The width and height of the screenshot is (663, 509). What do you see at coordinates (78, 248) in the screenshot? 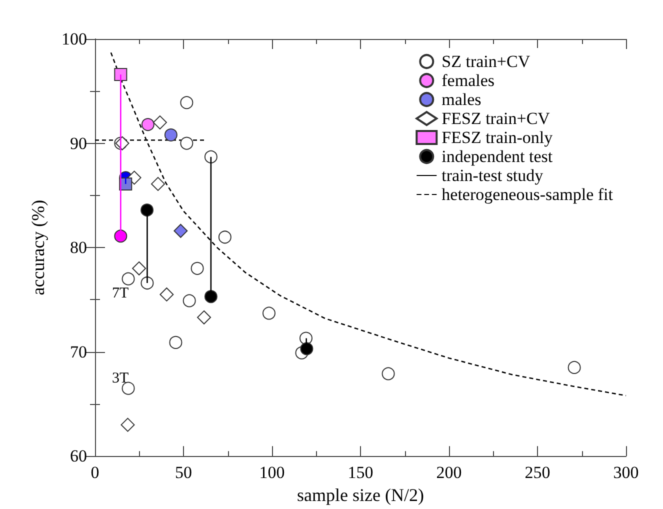
I see `y-tick-label: 80` at bounding box center [78, 248].